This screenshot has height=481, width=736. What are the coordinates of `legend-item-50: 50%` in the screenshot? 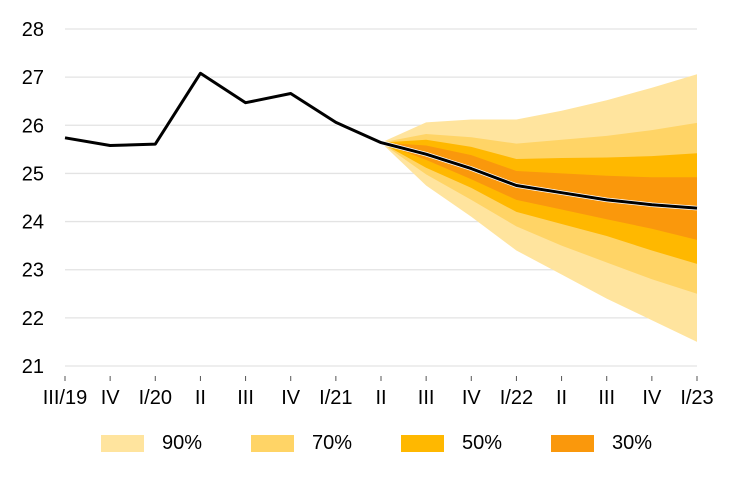 It's located at (451, 443).